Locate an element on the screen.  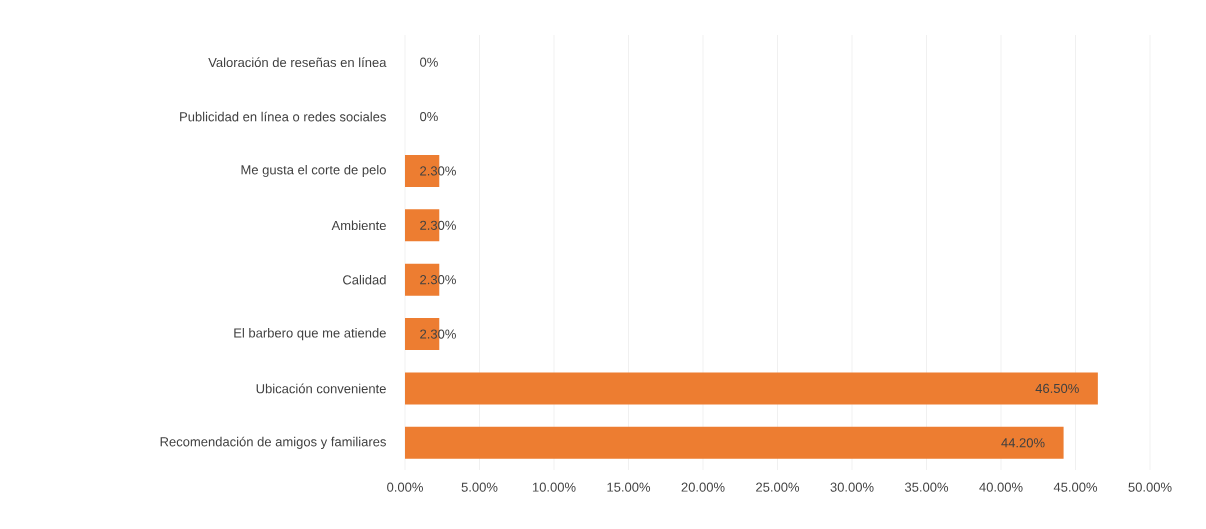
y-tick-label: Valoración de reseñas en línea is located at coordinates (297, 62).